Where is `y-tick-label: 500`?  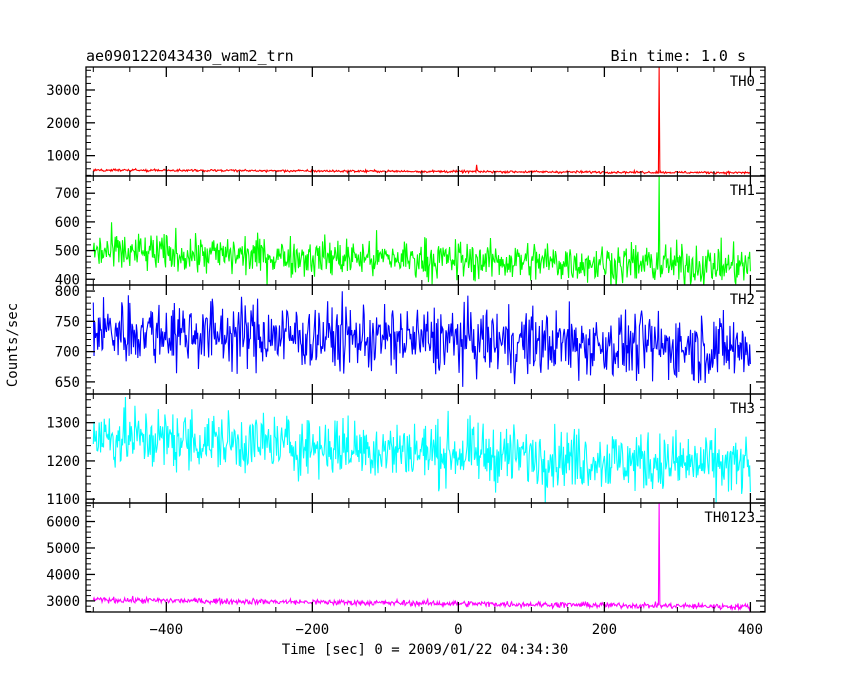 y-tick-label: 500 is located at coordinates (67, 252).